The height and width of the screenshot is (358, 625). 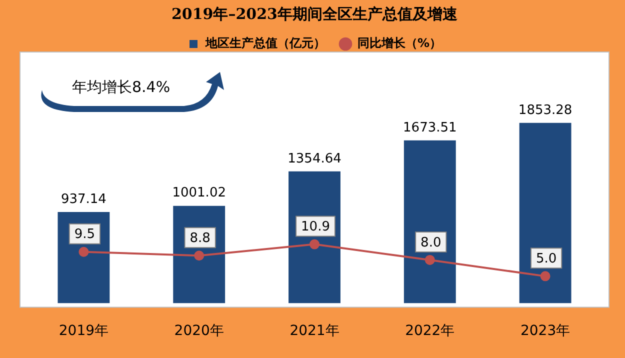 What do you see at coordinates (399, 43) in the screenshot?
I see `legend-label: 同比增长（%）` at bounding box center [399, 43].